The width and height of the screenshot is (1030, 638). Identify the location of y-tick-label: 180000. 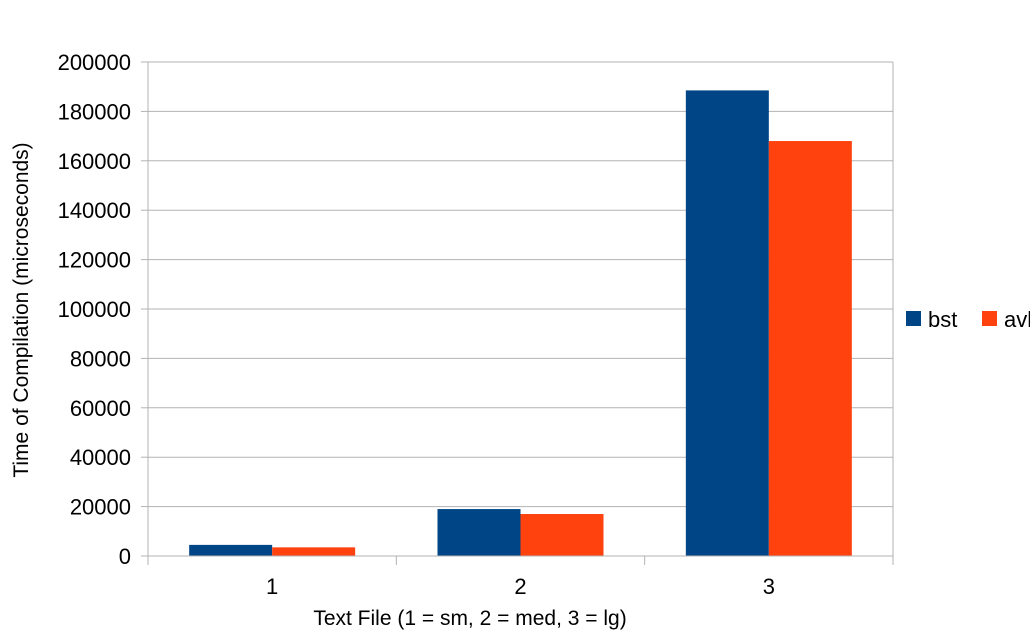
(94, 111).